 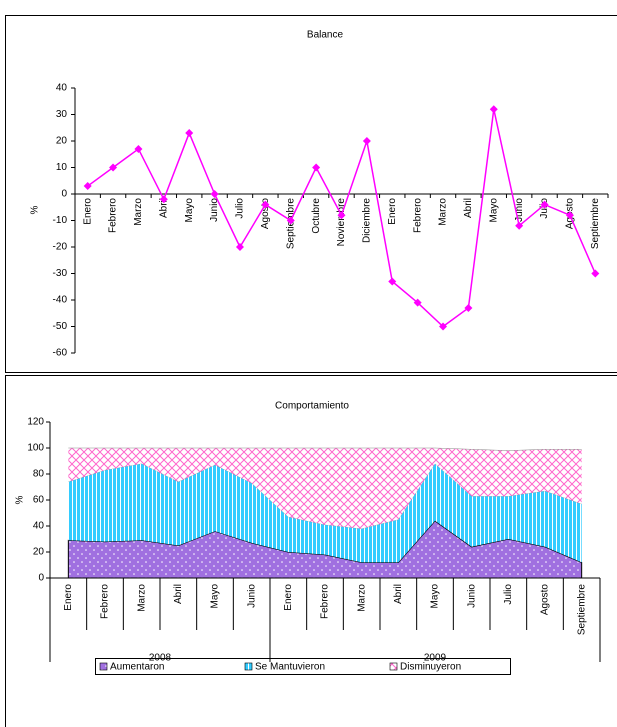 What do you see at coordinates (60, 247) in the screenshot?
I see `y-tick-label: -20` at bounding box center [60, 247].